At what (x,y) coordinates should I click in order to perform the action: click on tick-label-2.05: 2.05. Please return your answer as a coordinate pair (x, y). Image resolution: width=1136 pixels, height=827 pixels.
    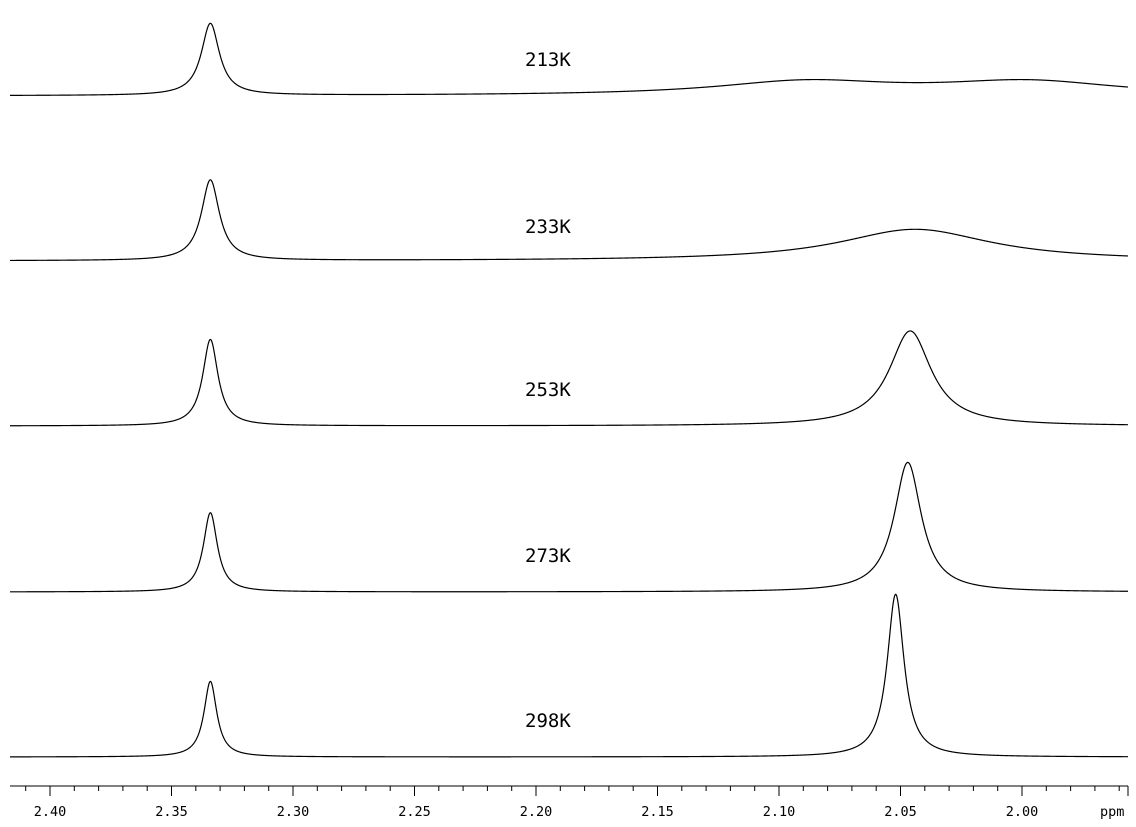
    Looking at the image, I should click on (900, 812).